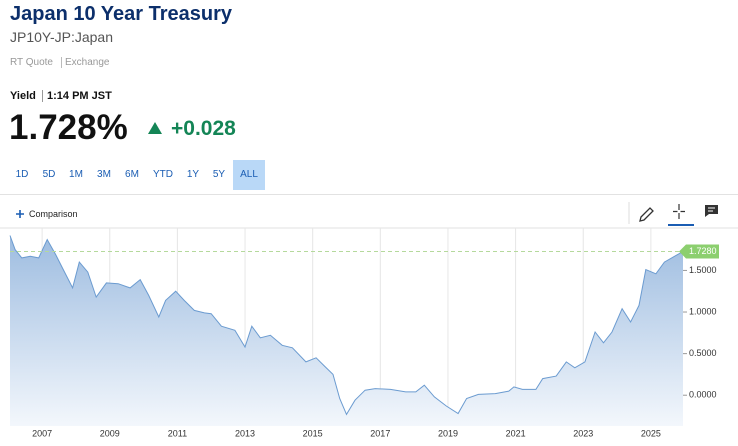  What do you see at coordinates (121, 14) in the screenshot?
I see `title: Japan 10 Year Treasury` at bounding box center [121, 14].